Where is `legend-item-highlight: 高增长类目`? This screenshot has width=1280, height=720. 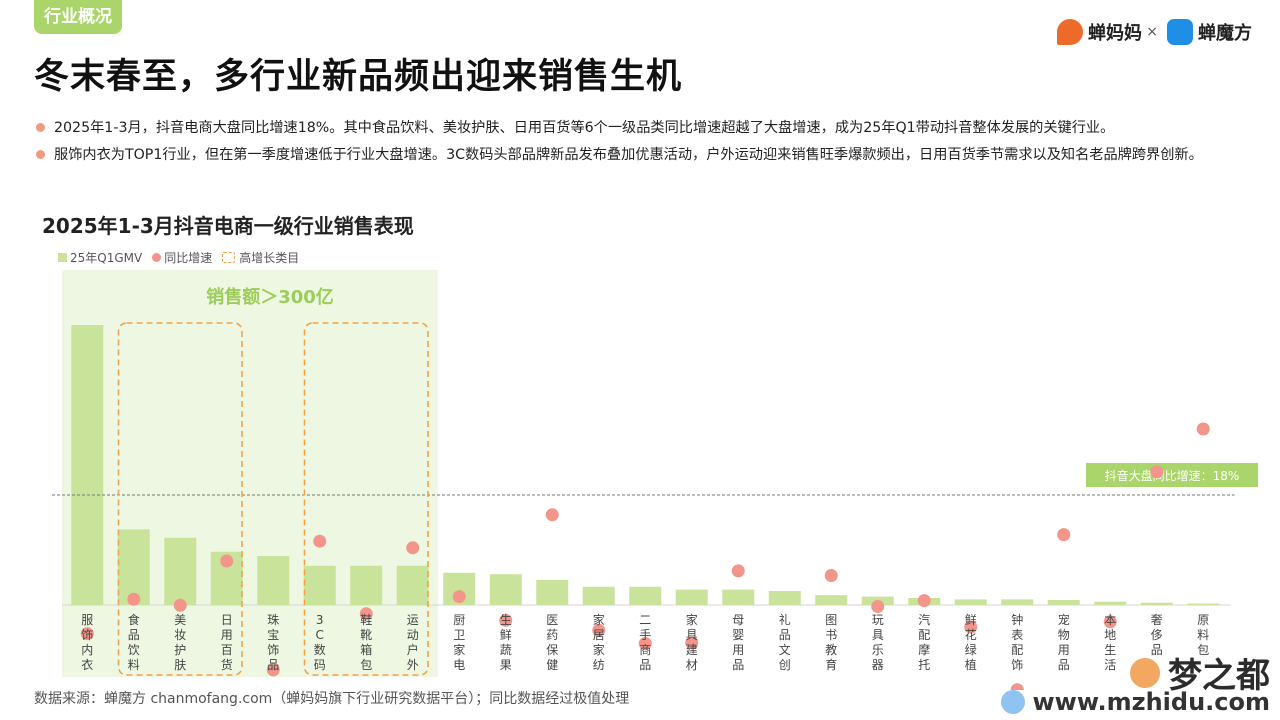
legend-item-highlight: 高增长类目 is located at coordinates (260, 257).